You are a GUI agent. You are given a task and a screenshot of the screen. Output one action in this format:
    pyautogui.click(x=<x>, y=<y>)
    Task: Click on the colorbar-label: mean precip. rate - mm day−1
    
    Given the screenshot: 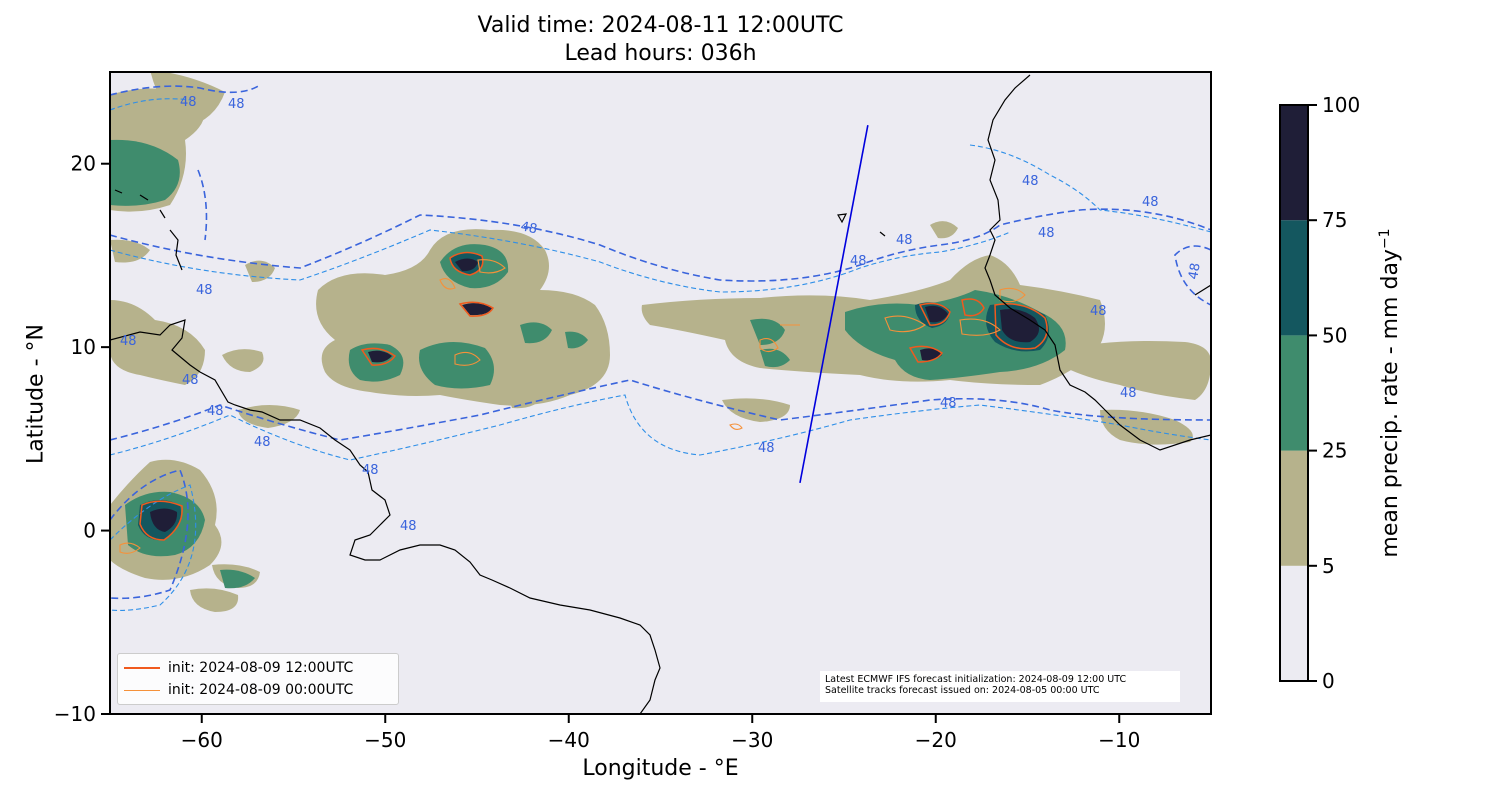 What is the action you would take?
    pyautogui.click(x=1390, y=392)
    